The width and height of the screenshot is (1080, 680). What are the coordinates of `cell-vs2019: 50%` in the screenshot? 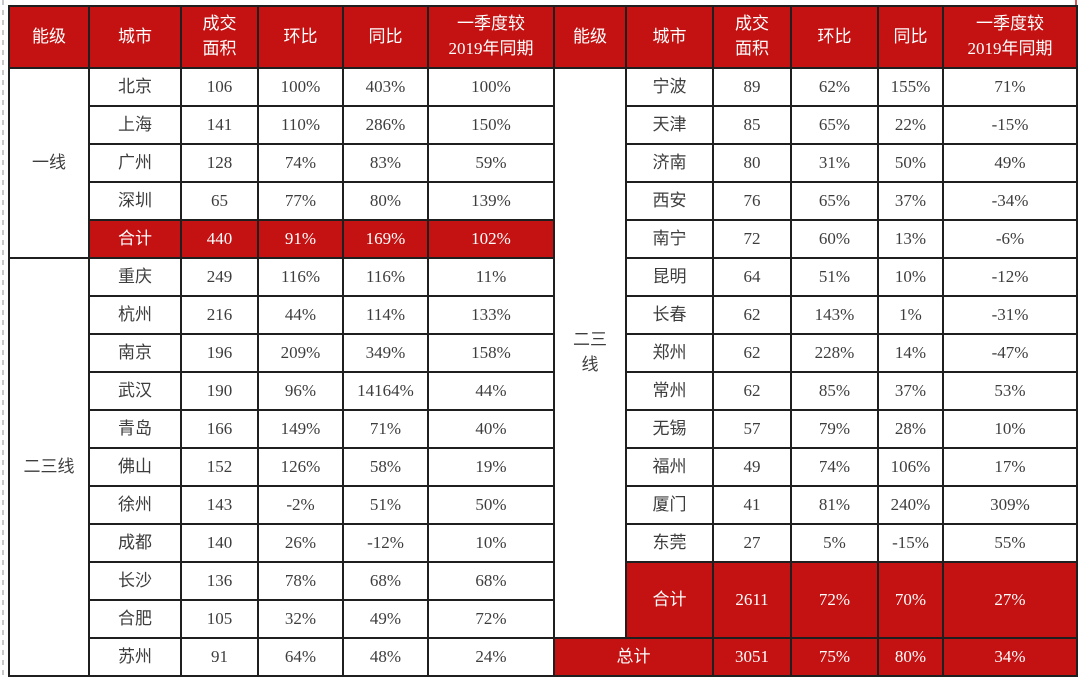 It's located at (491, 505).